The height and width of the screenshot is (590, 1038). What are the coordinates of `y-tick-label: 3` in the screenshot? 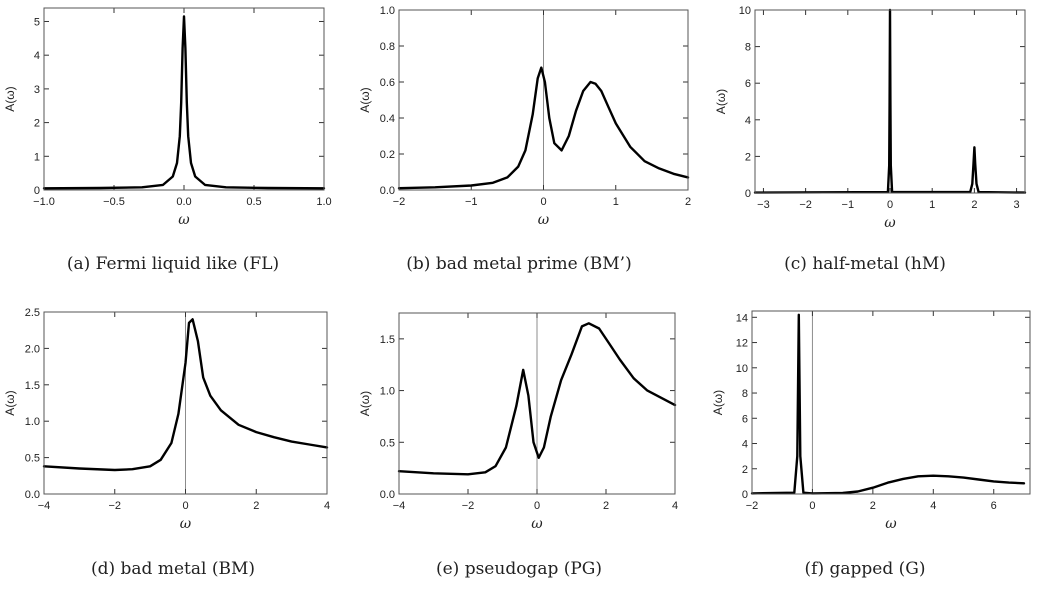 It's located at (37, 90).